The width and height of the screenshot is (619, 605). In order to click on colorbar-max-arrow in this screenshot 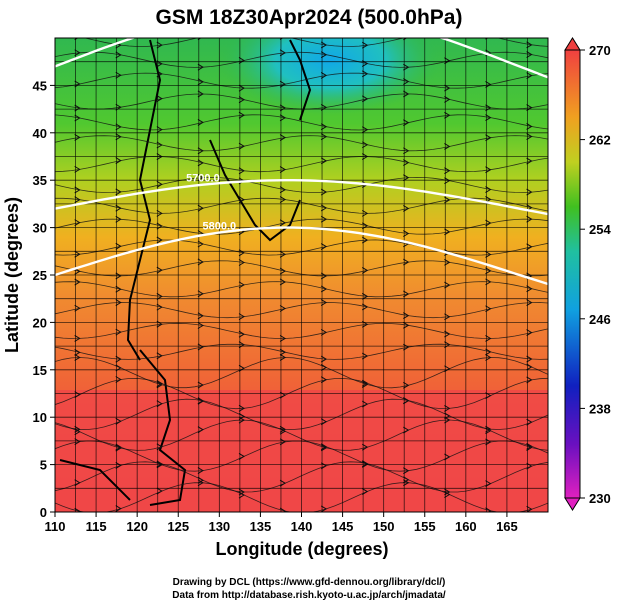, I will do `click(572, 44)`.